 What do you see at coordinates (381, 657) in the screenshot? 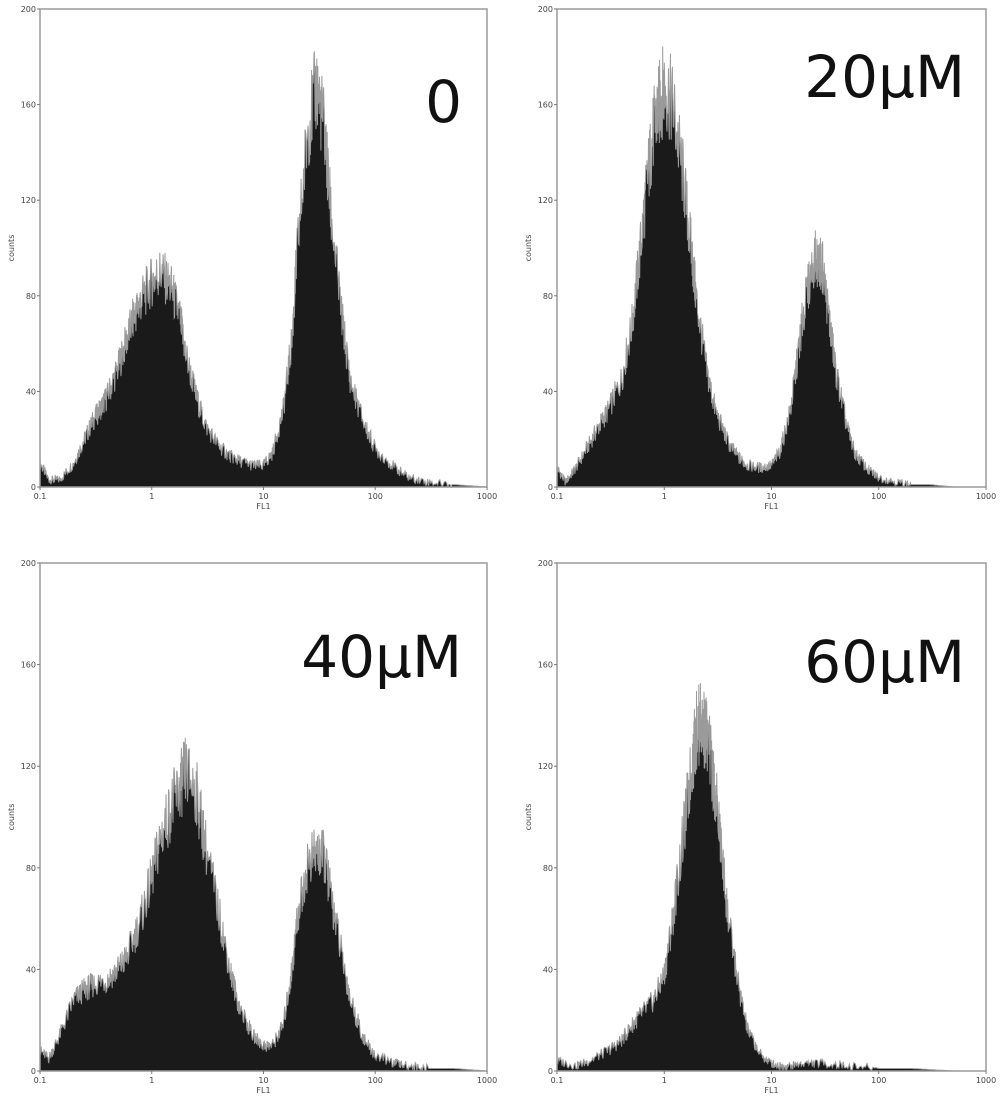
I see `panel-title: 40μM` at bounding box center [381, 657].